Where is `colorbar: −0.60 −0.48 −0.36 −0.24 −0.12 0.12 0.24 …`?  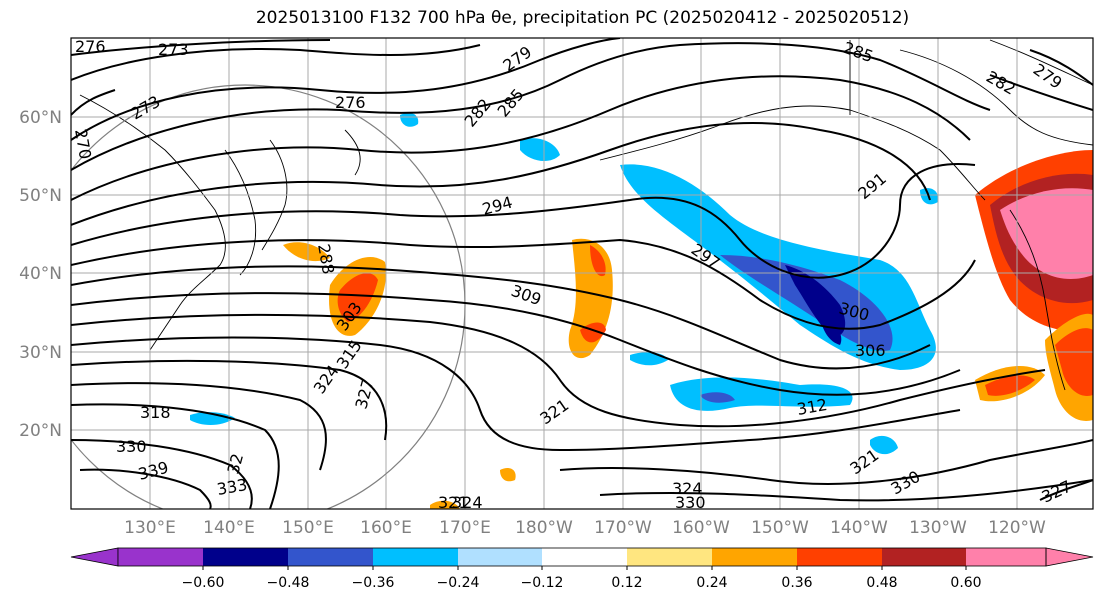 colorbar: −0.60 −0.48 −0.36 −0.24 −0.12 0.12 0.24 … is located at coordinates (582, 569).